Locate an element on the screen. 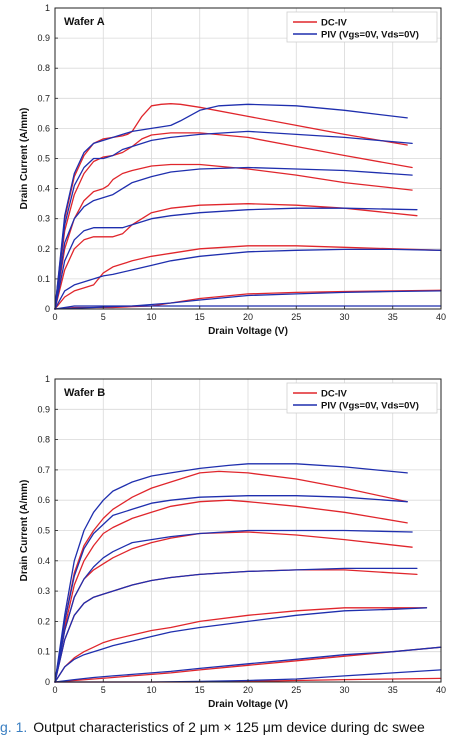  panel-label: Wafer A is located at coordinates (84, 22).